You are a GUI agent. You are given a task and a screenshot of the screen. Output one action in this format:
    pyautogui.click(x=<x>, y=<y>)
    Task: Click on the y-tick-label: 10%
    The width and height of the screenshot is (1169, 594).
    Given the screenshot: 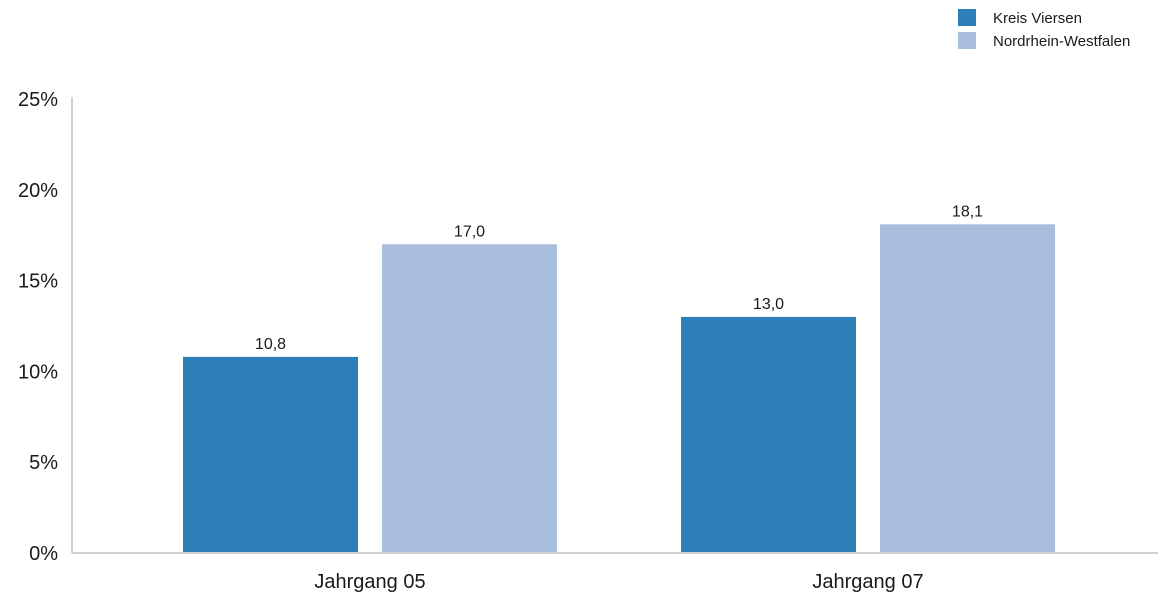 What is the action you would take?
    pyautogui.click(x=38, y=372)
    